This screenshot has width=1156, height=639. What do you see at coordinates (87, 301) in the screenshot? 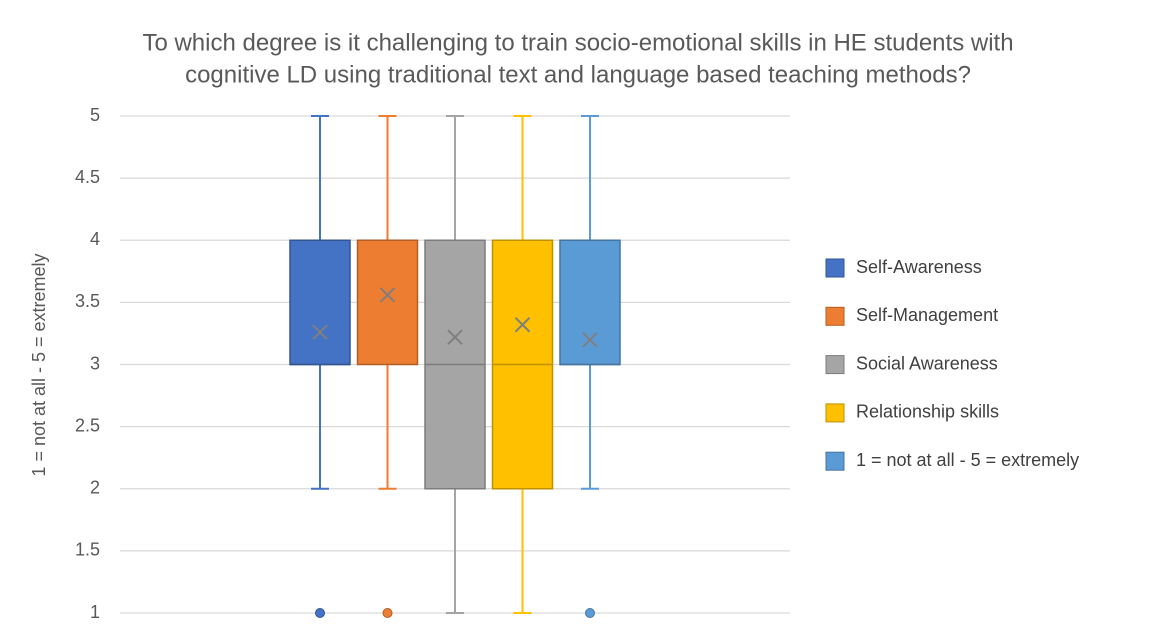
I see `y-tick-label: 3.5` at bounding box center [87, 301].